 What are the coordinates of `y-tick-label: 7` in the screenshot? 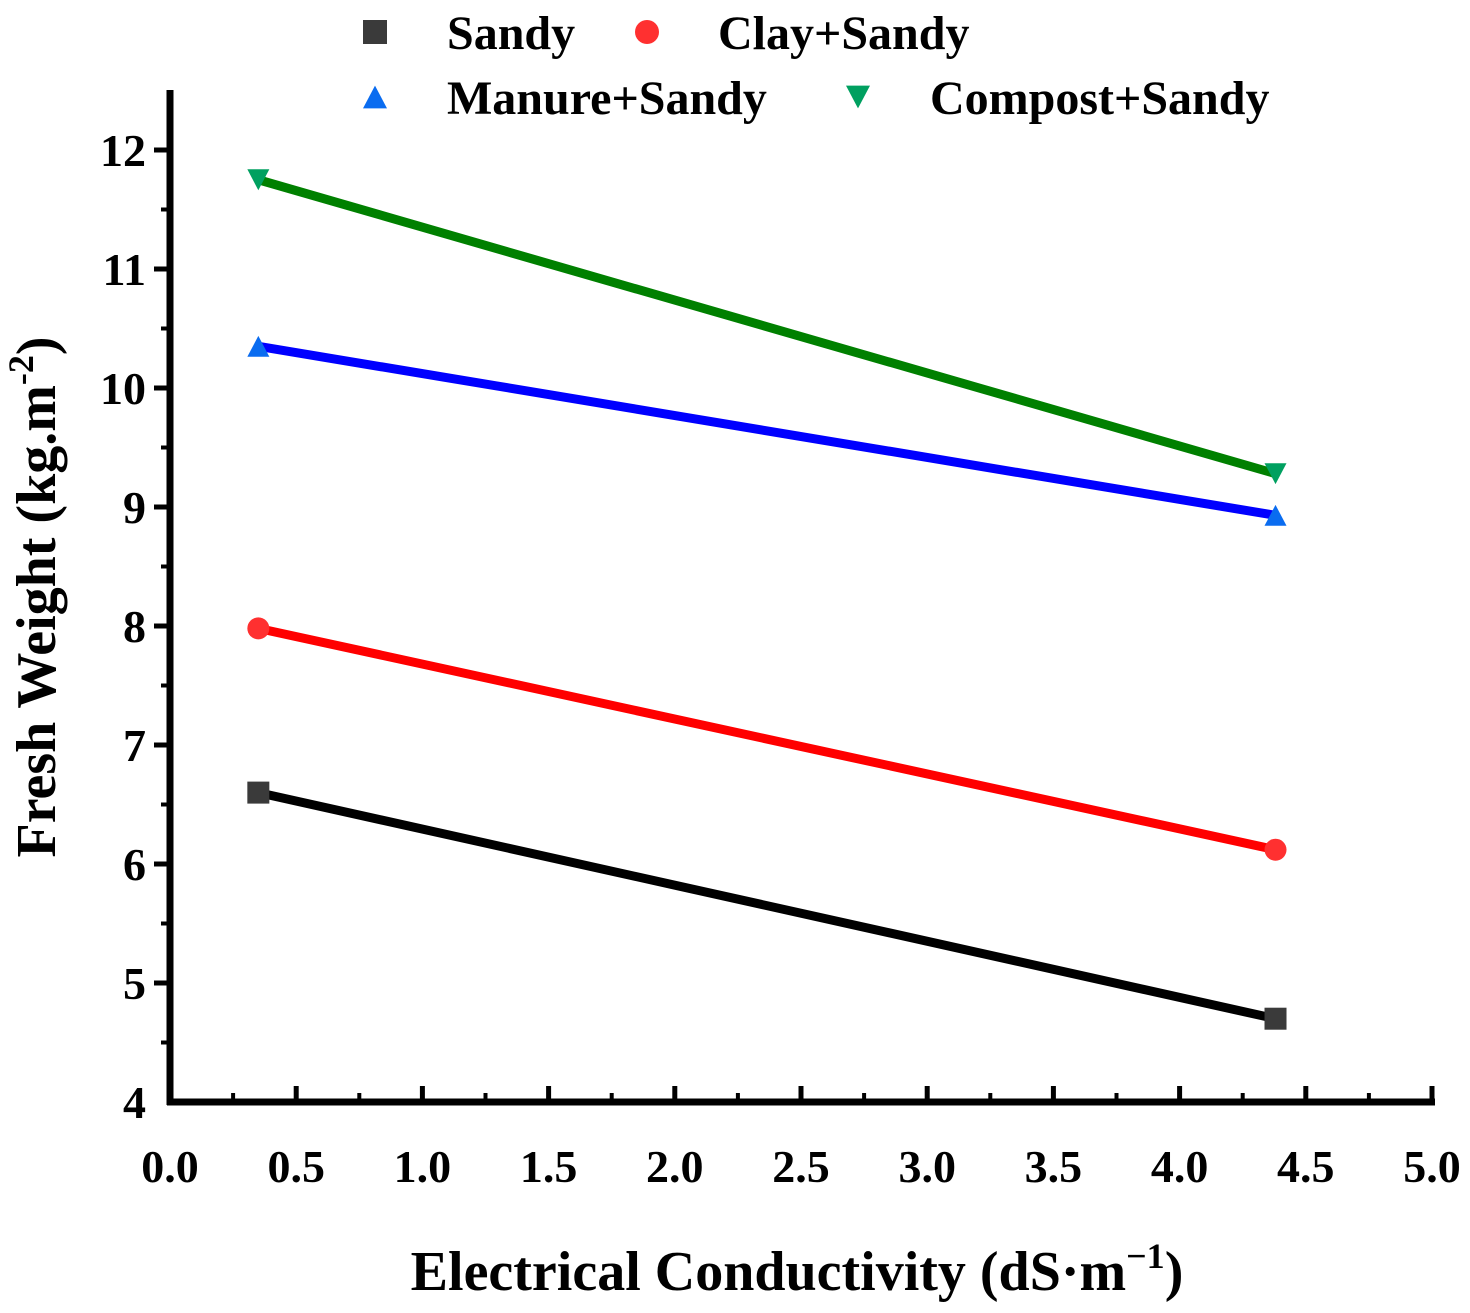 It's located at (134, 745).